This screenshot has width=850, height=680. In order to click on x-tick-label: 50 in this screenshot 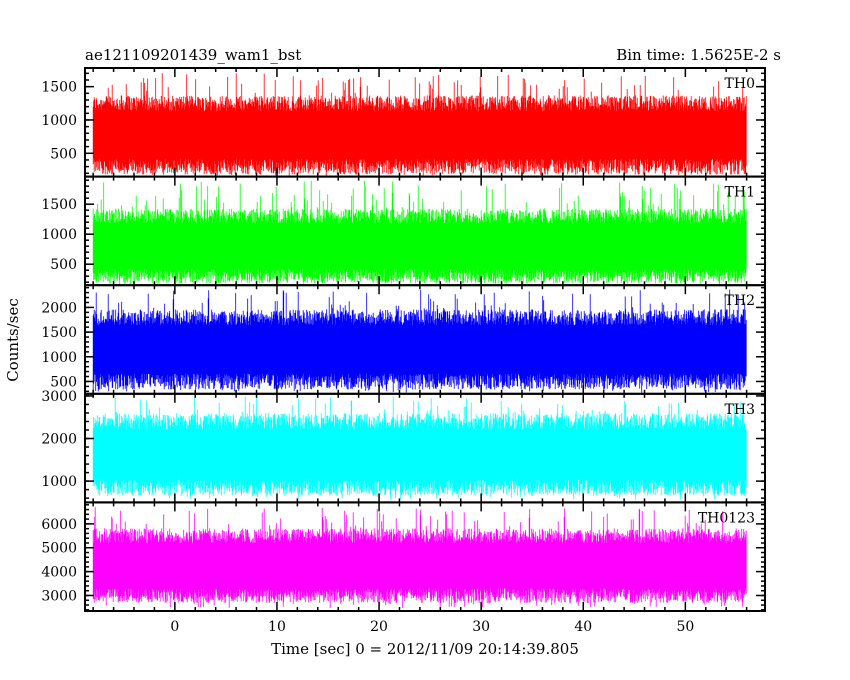, I will do `click(685, 627)`.